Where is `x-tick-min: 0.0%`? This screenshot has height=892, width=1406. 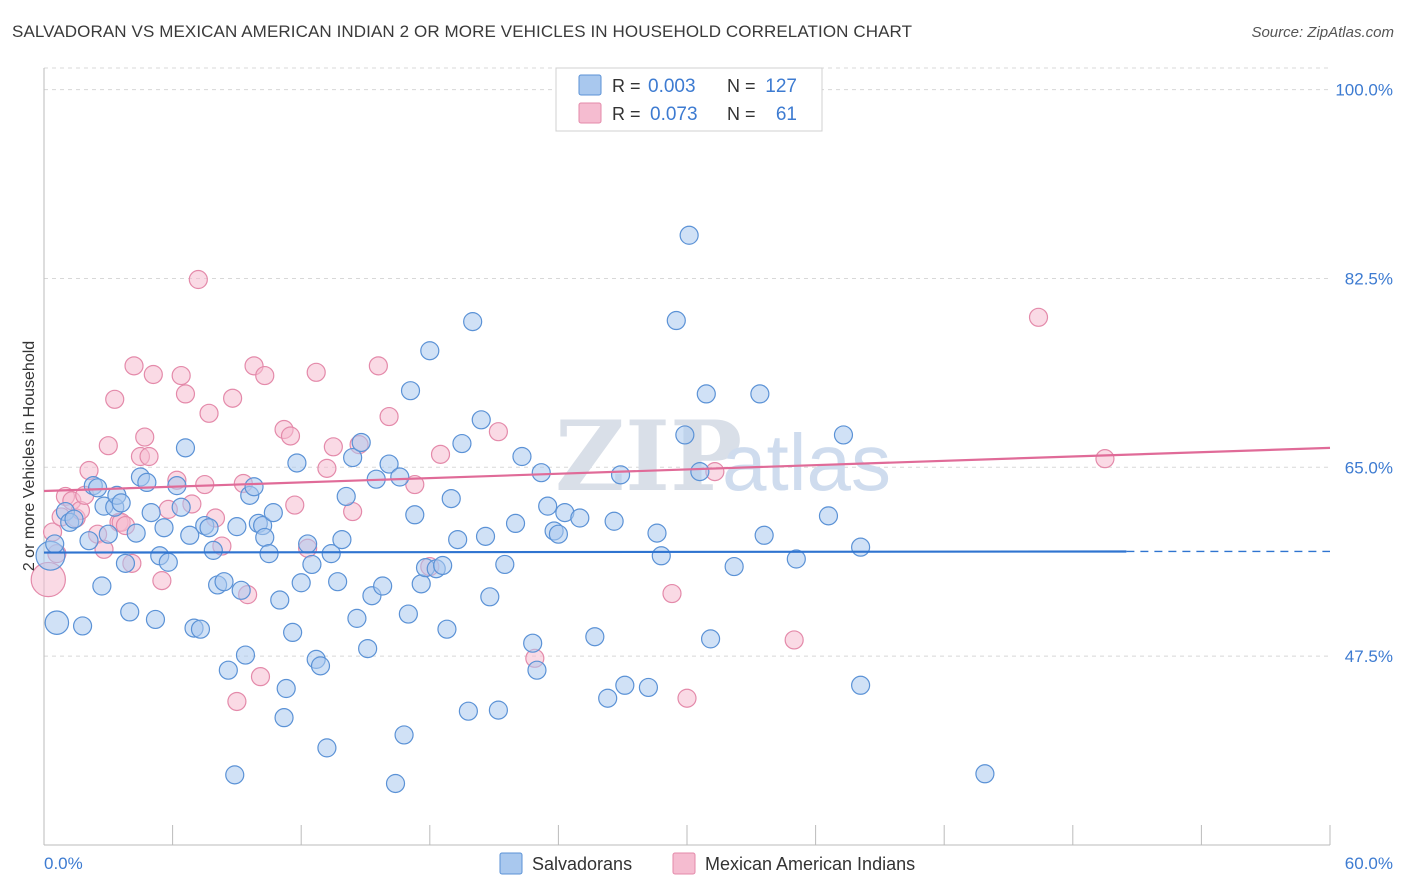
x-tick-min: 0.0% is located at coordinates (63, 863).